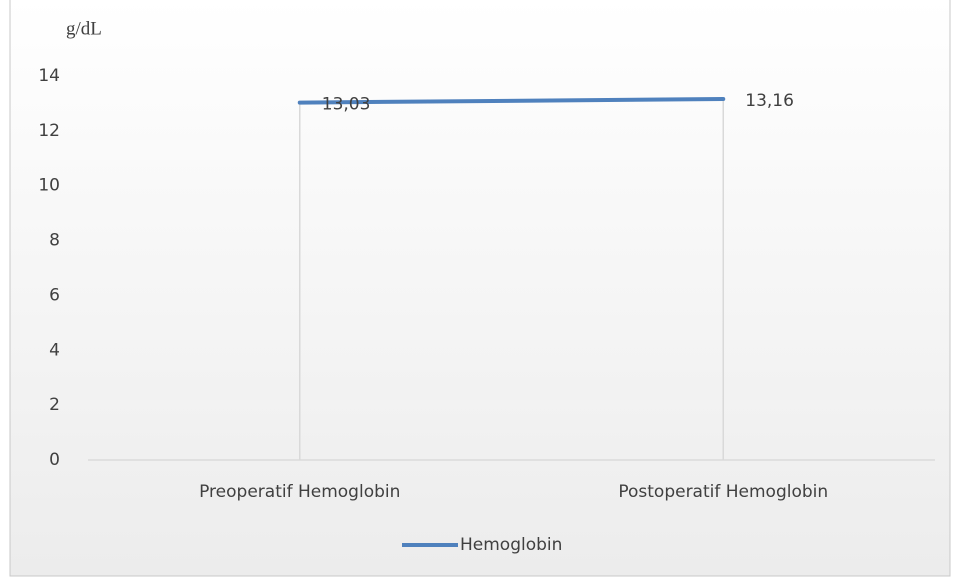  Describe the element at coordinates (54, 350) in the screenshot. I see `y-tick-label: 4` at that location.